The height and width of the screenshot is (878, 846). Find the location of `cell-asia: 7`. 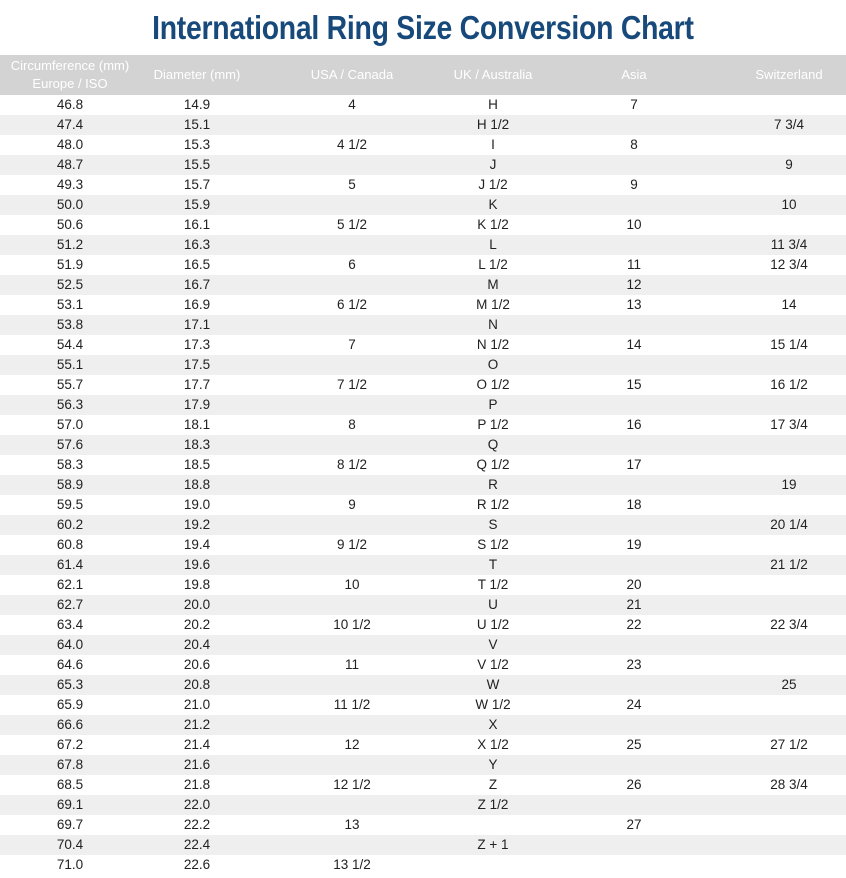

cell-asia: 7 is located at coordinates (634, 104).